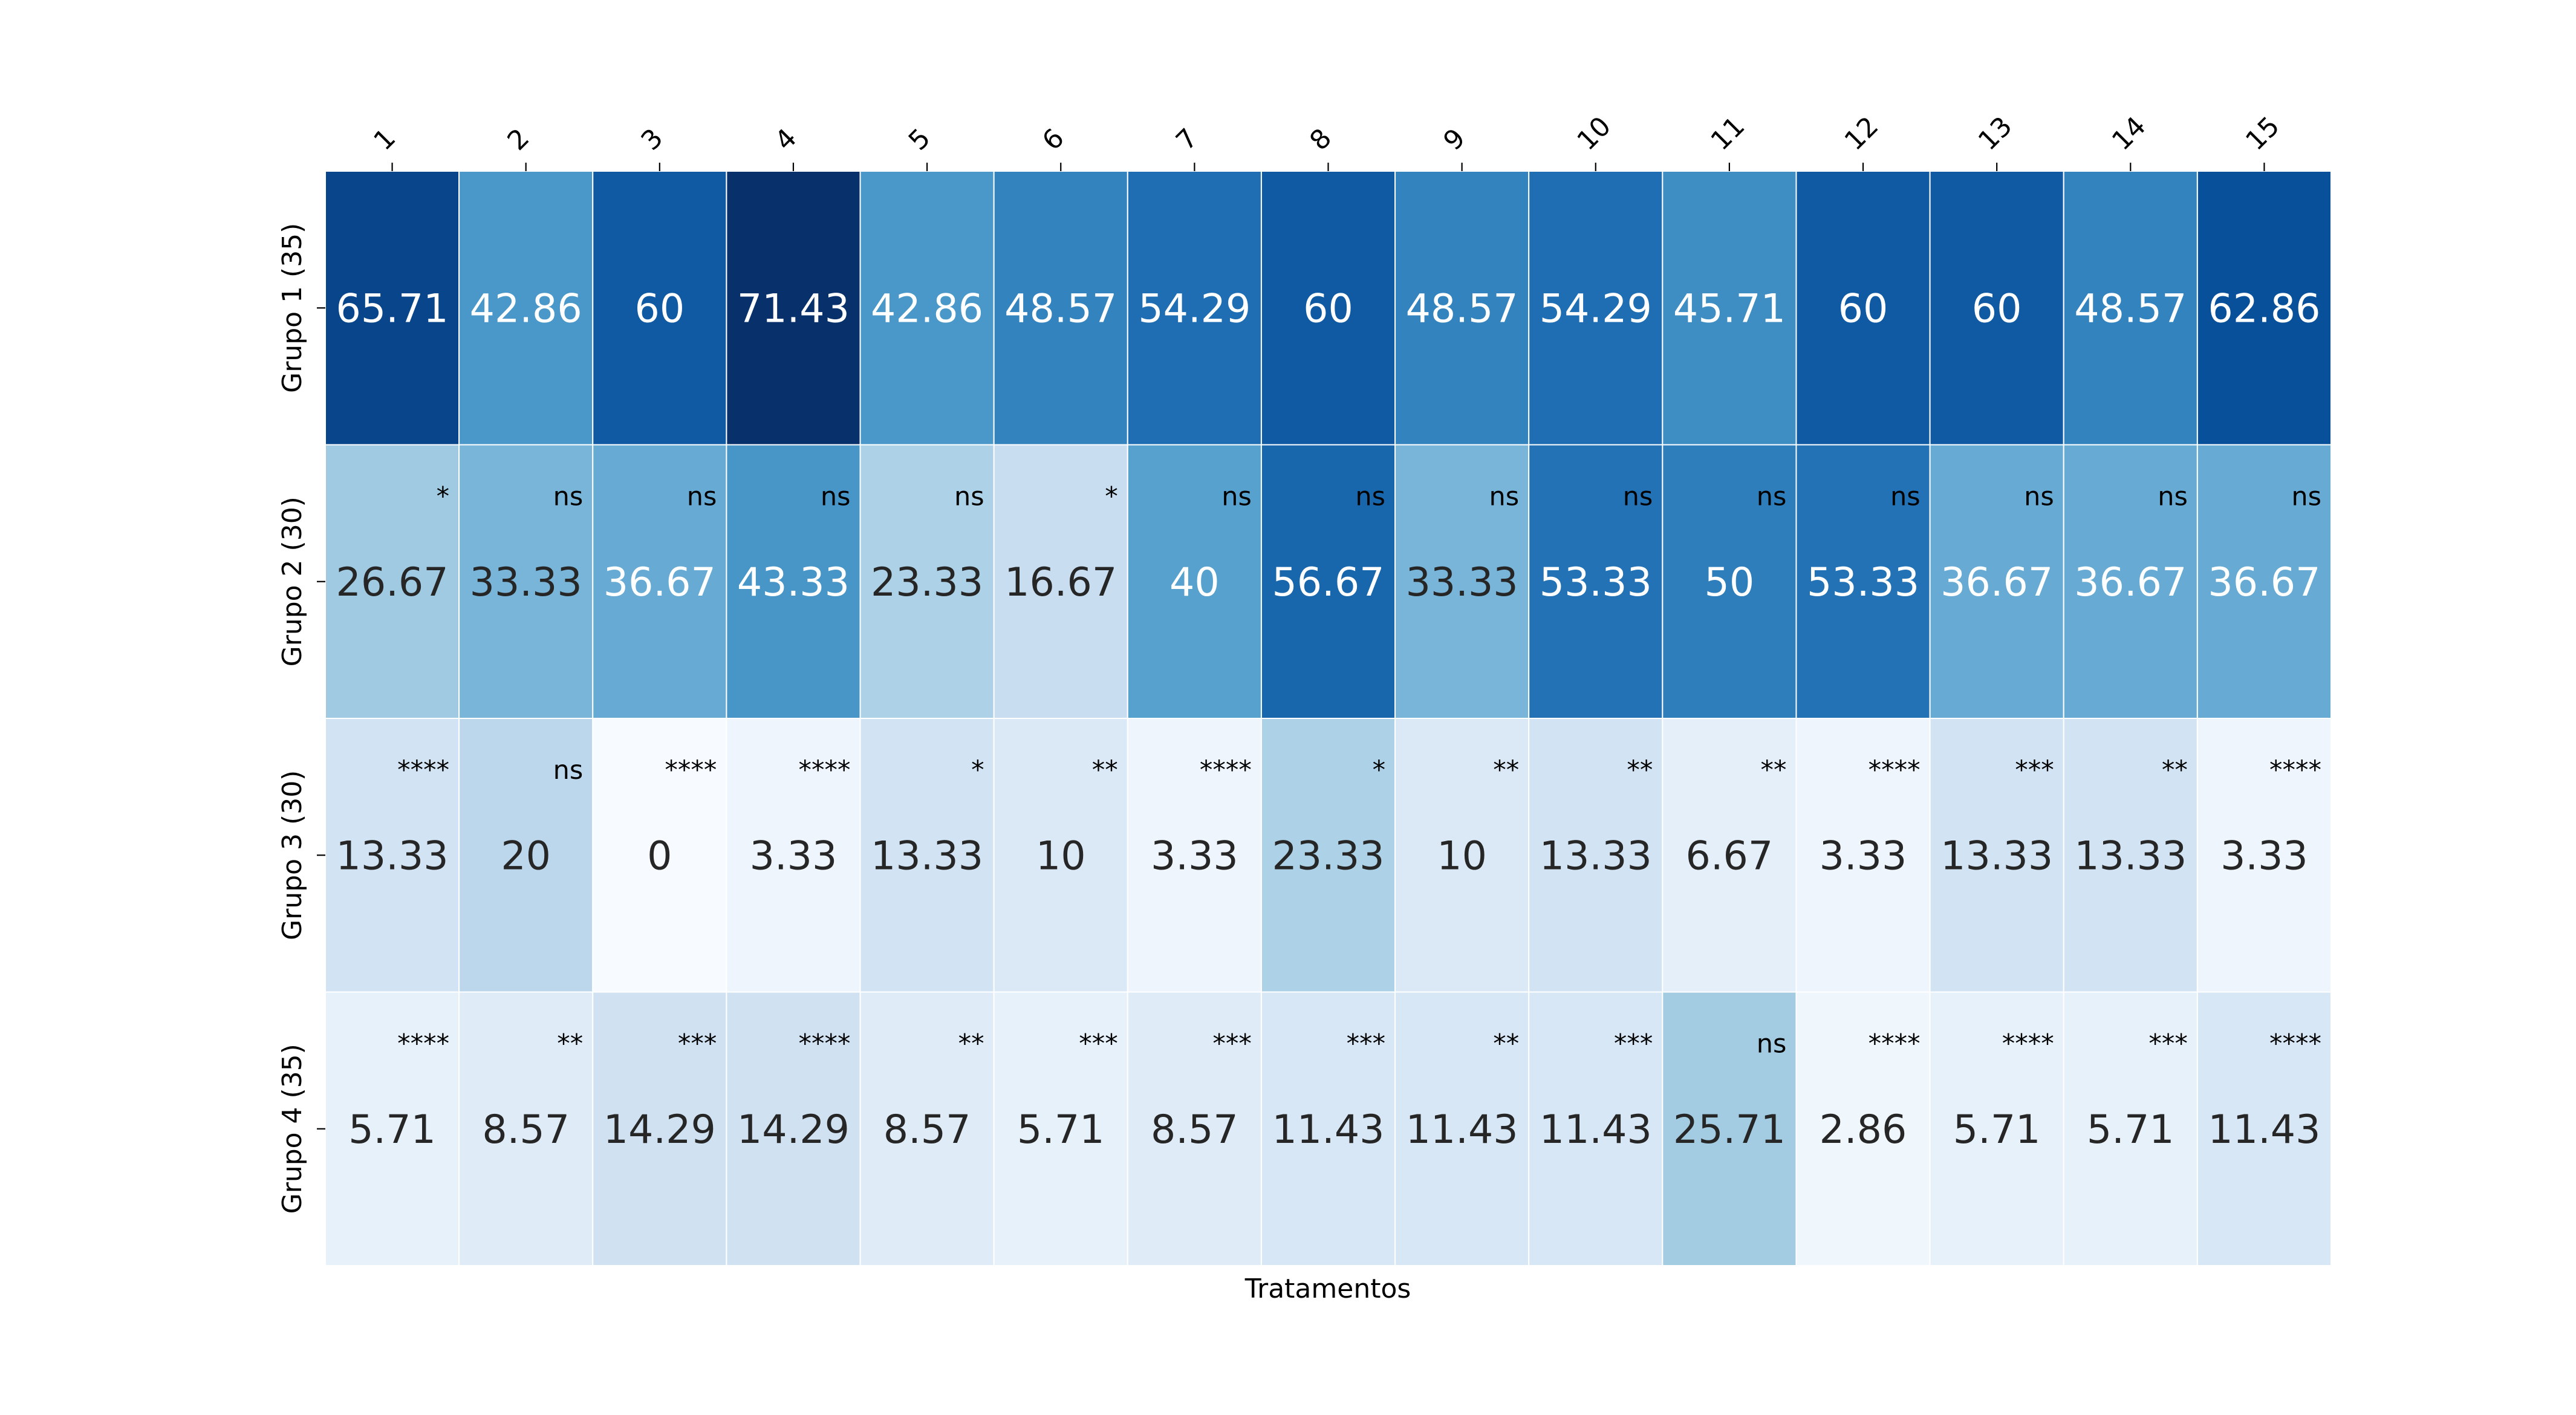 This screenshot has height=1415, width=2576. What do you see at coordinates (2263, 134) in the screenshot?
I see `x-tick-label: 15` at bounding box center [2263, 134].